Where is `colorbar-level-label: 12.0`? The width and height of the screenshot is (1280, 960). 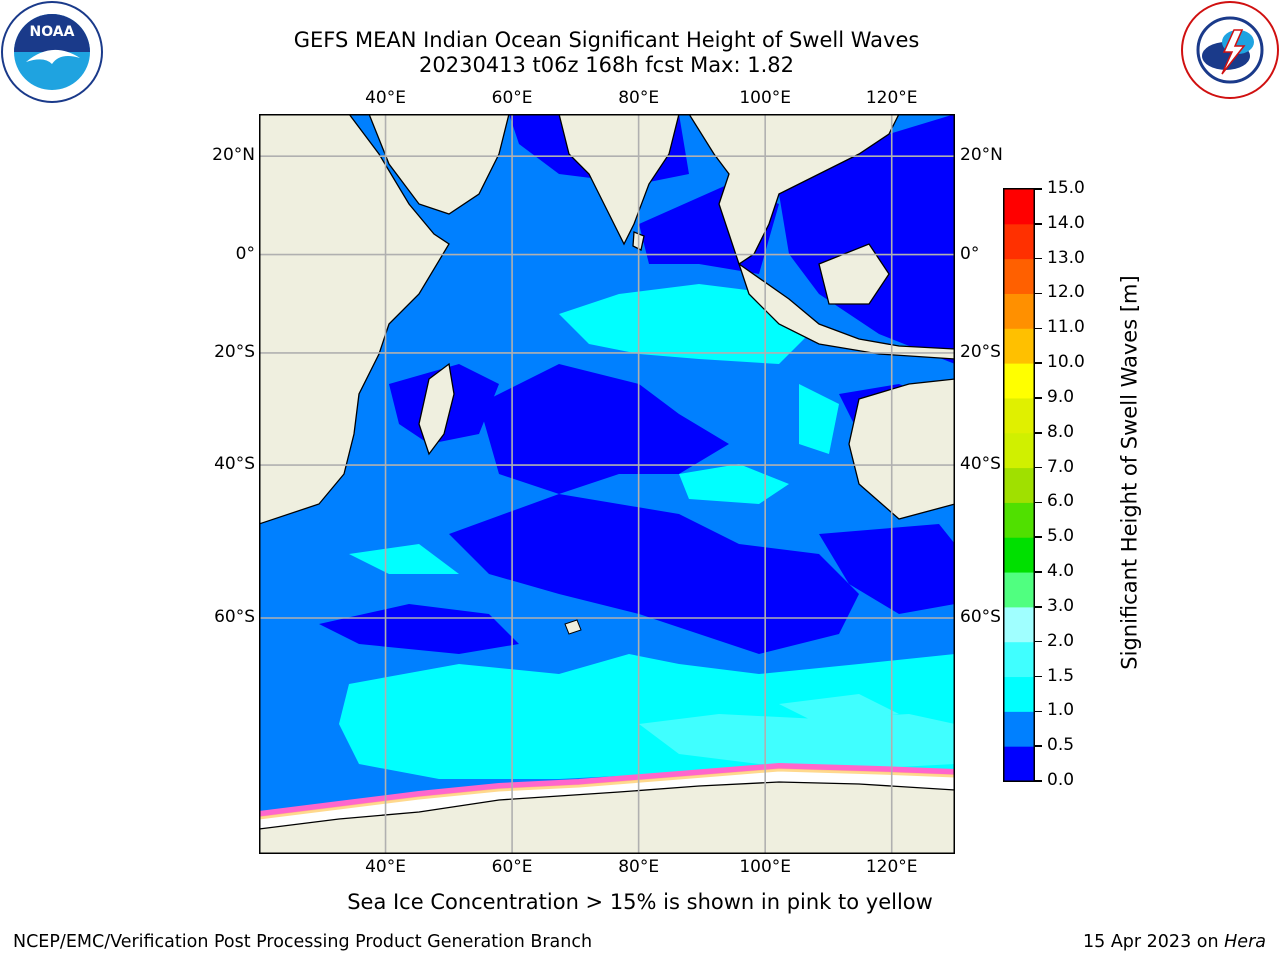
colorbar-level-label: 12.0 is located at coordinates (1066, 292).